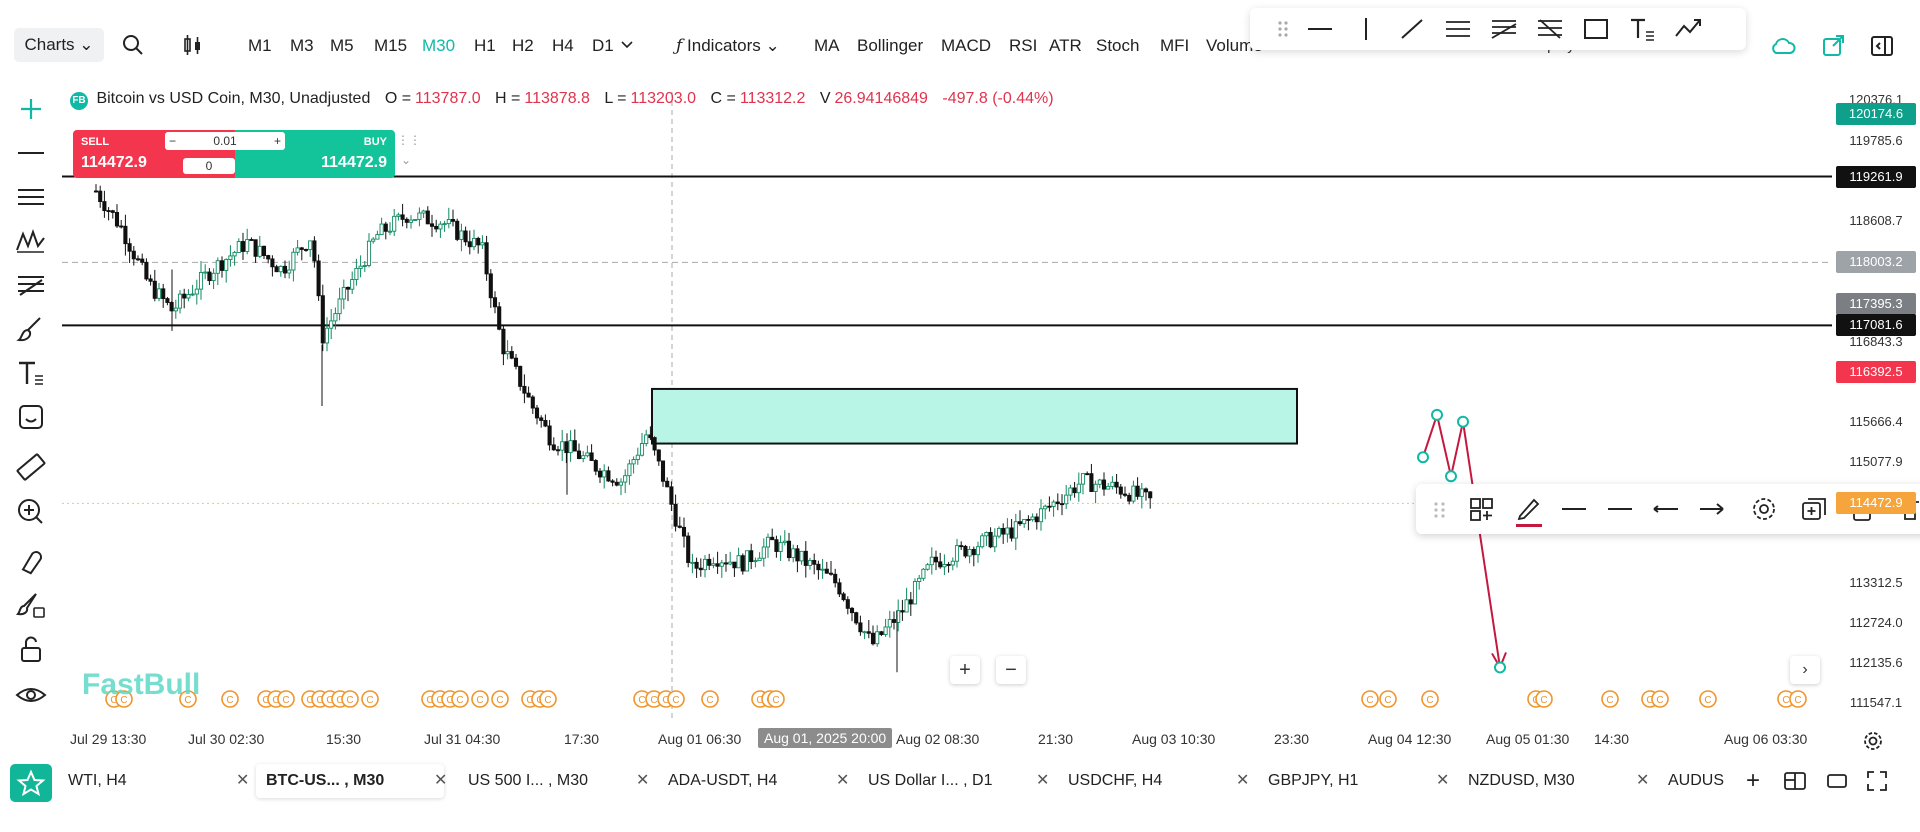 Image resolution: width=1920 pixels, height=832 pixels. What do you see at coordinates (31, 417) in the screenshot?
I see `emoji-icon` at bounding box center [31, 417].